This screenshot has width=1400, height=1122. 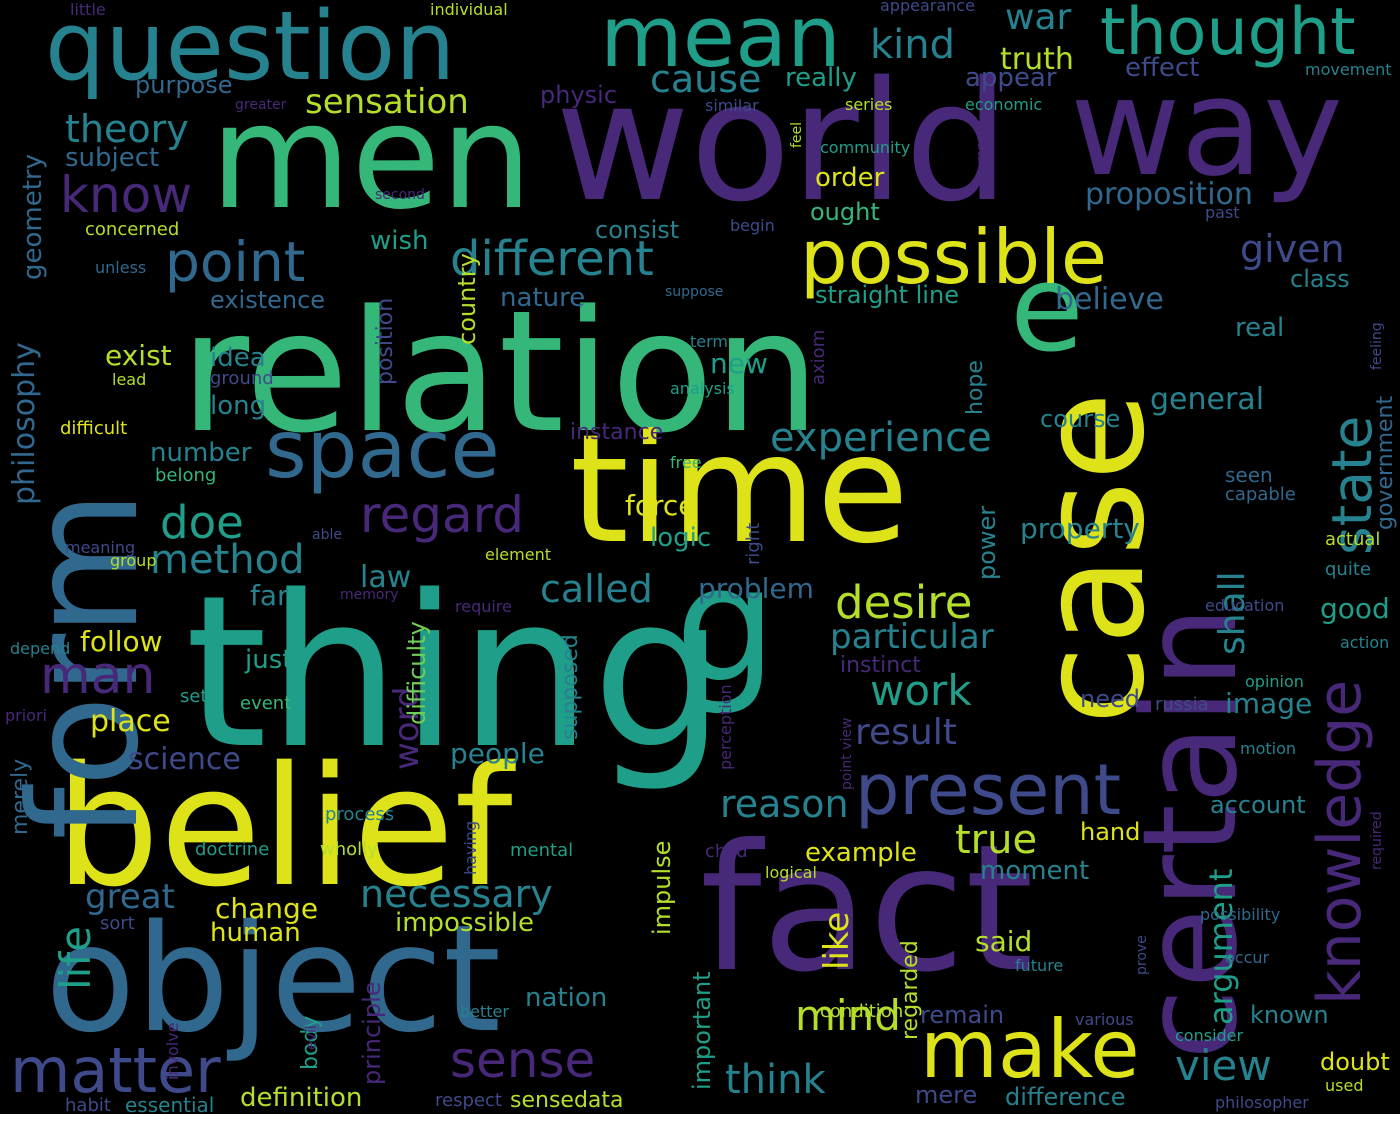 What do you see at coordinates (24, 423) in the screenshot?
I see `word-philosophy: philosophy` at bounding box center [24, 423].